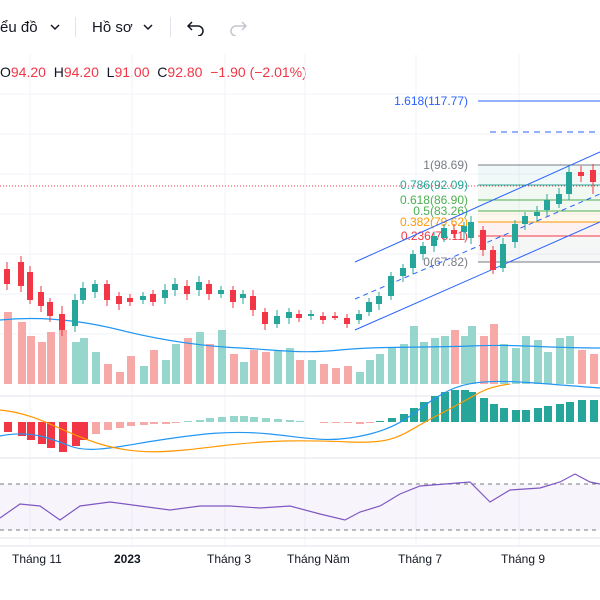 The image size is (600, 600). What do you see at coordinates (300, 507) in the screenshot?
I see `rsi-band` at bounding box center [300, 507].